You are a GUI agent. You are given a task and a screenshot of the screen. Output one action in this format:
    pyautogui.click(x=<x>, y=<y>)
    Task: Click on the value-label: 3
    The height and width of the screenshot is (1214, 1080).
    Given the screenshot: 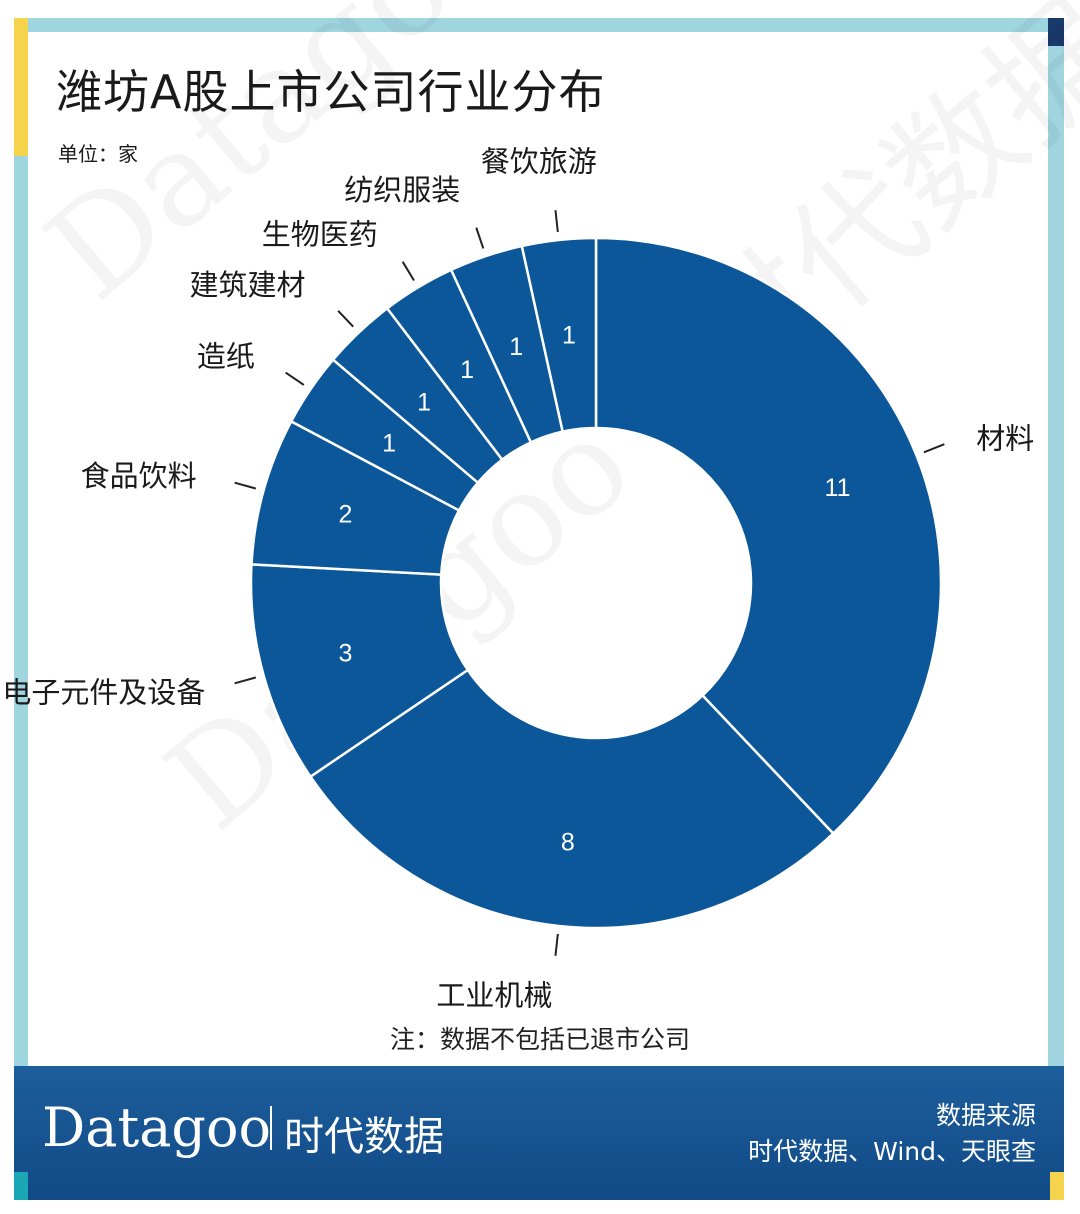 What is the action you would take?
    pyautogui.click(x=346, y=654)
    